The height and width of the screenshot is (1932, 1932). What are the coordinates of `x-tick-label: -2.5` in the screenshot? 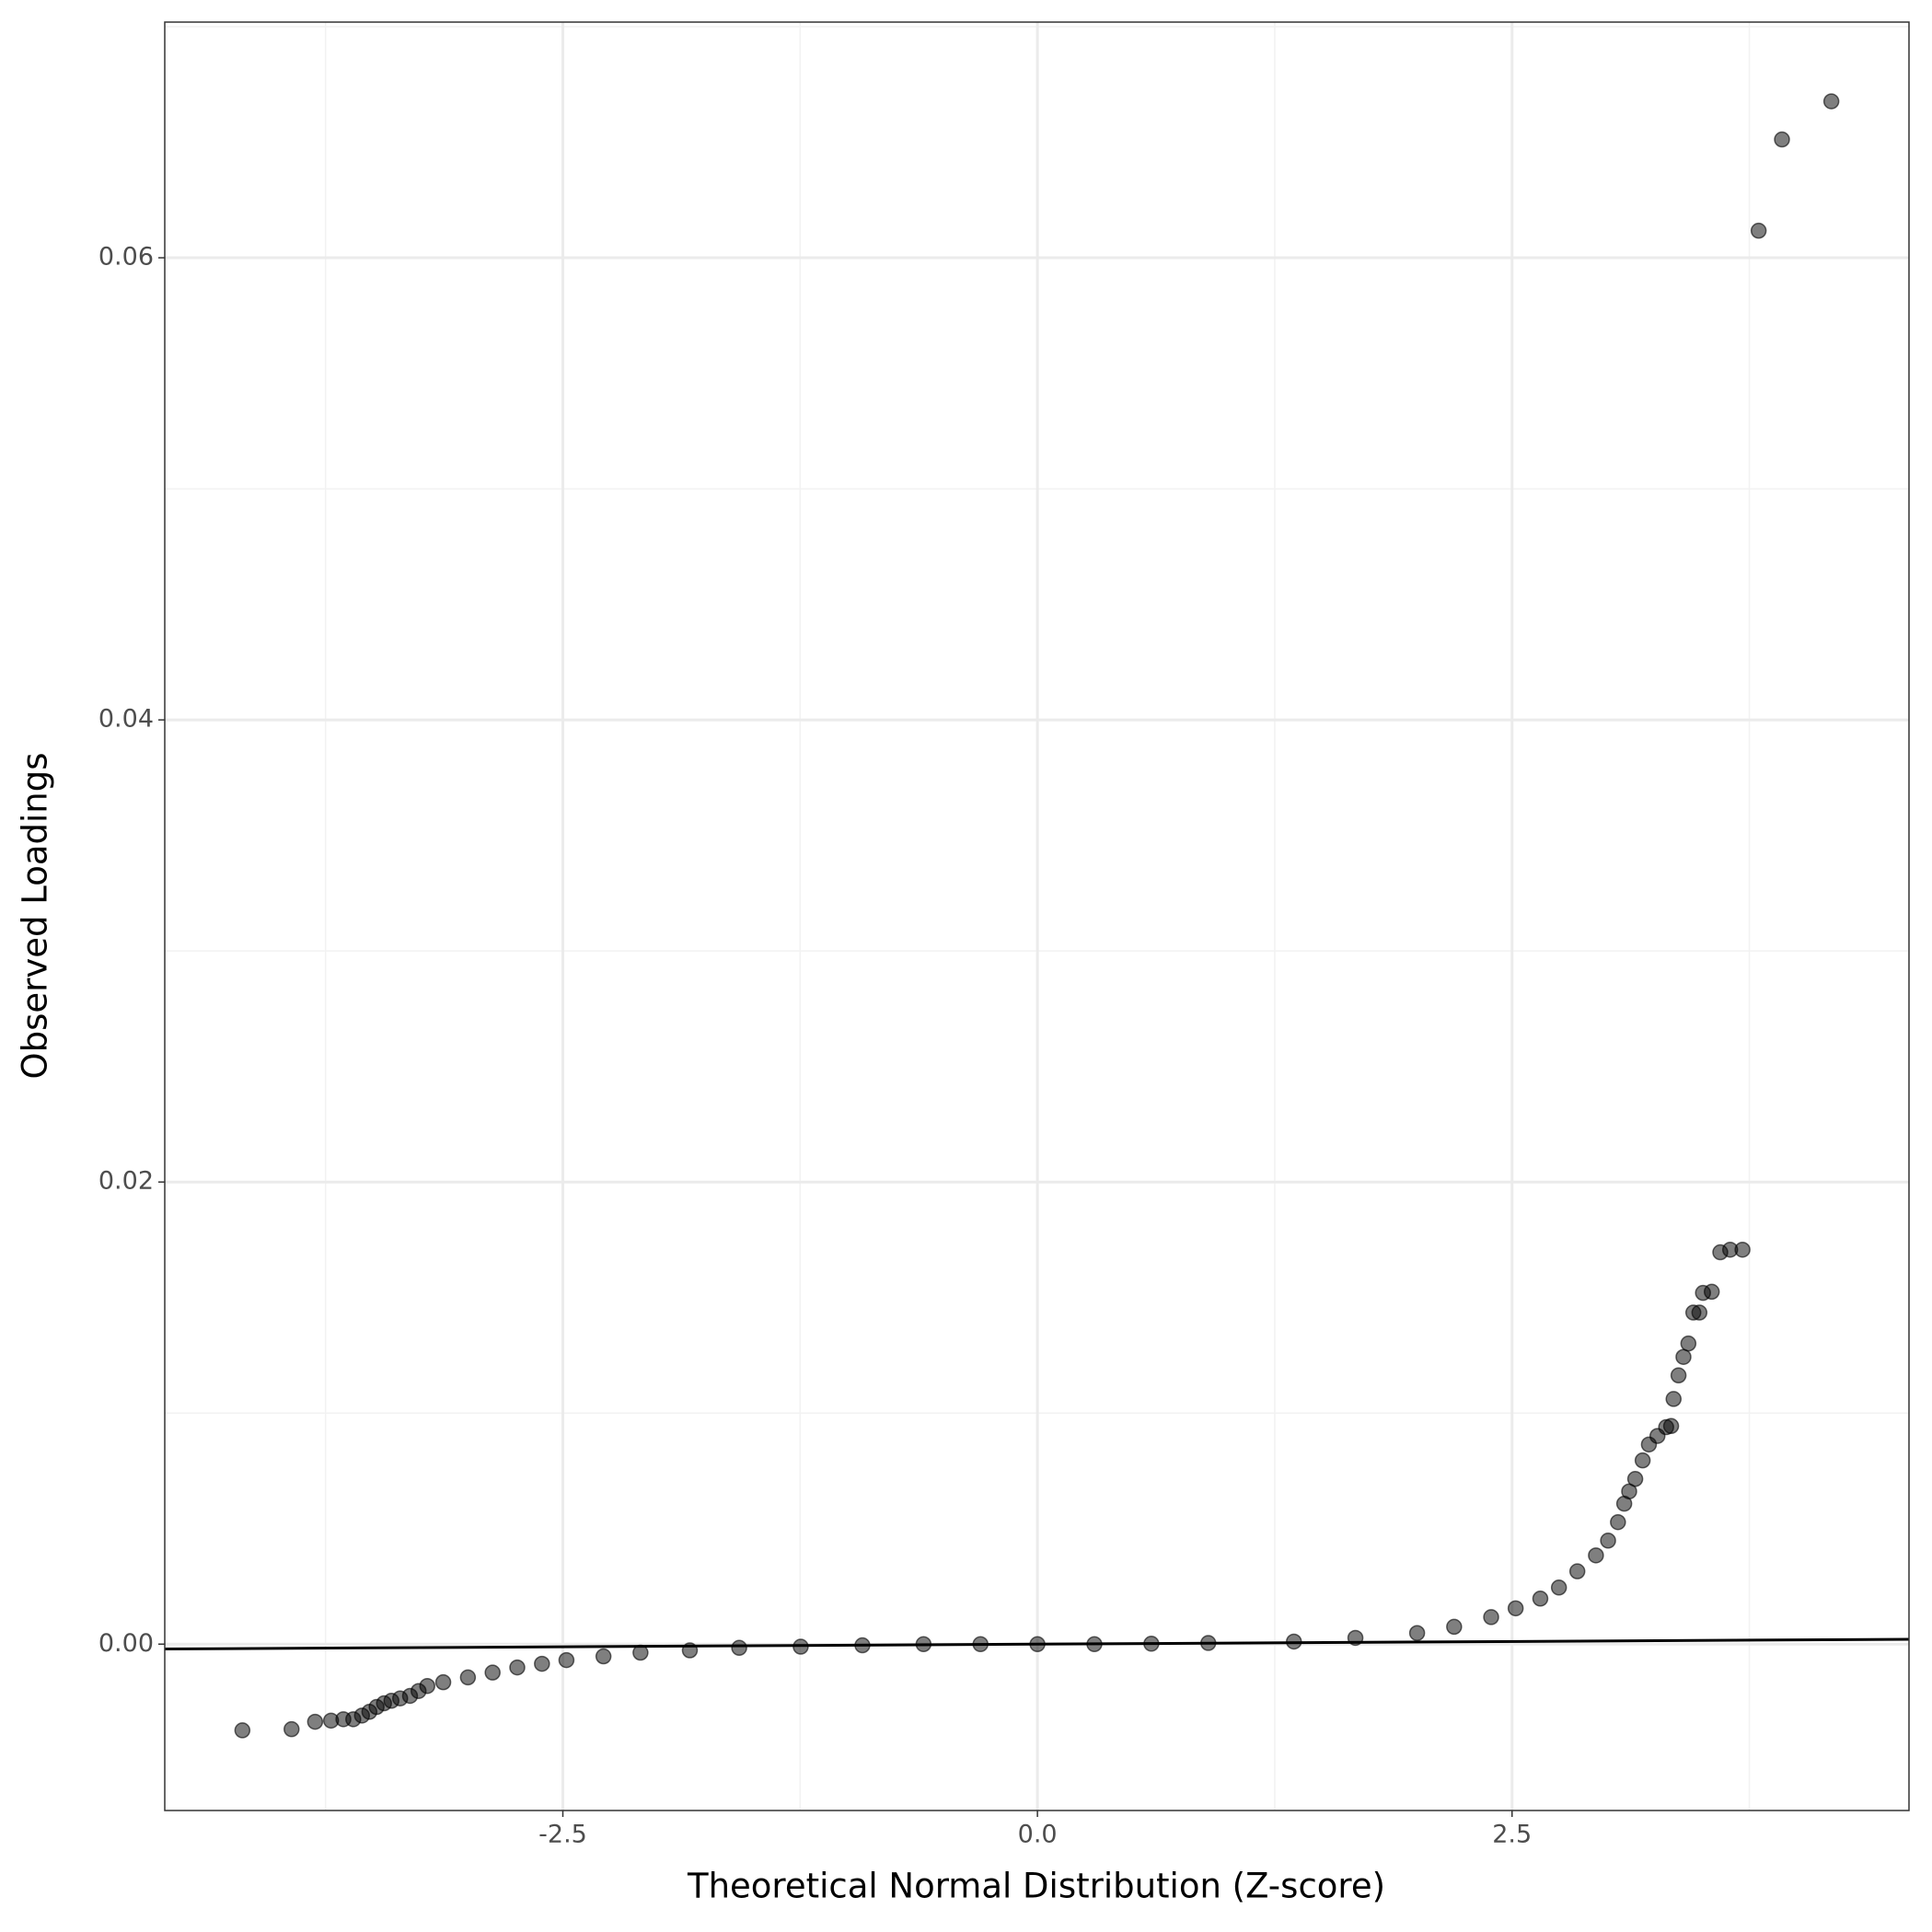 It's located at (562, 1835).